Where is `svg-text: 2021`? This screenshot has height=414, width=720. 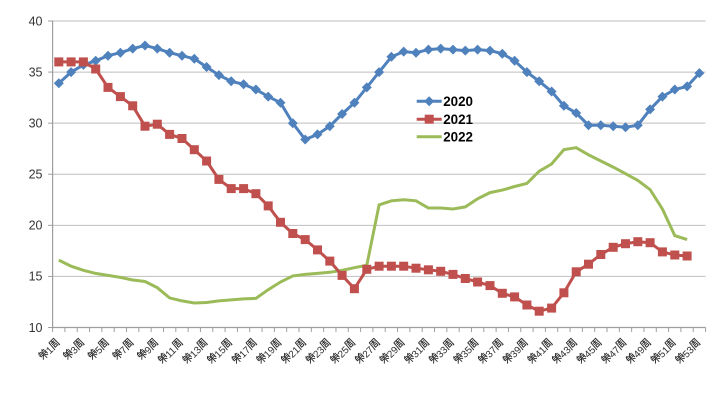
svg-text: 2021 is located at coordinates (458, 119).